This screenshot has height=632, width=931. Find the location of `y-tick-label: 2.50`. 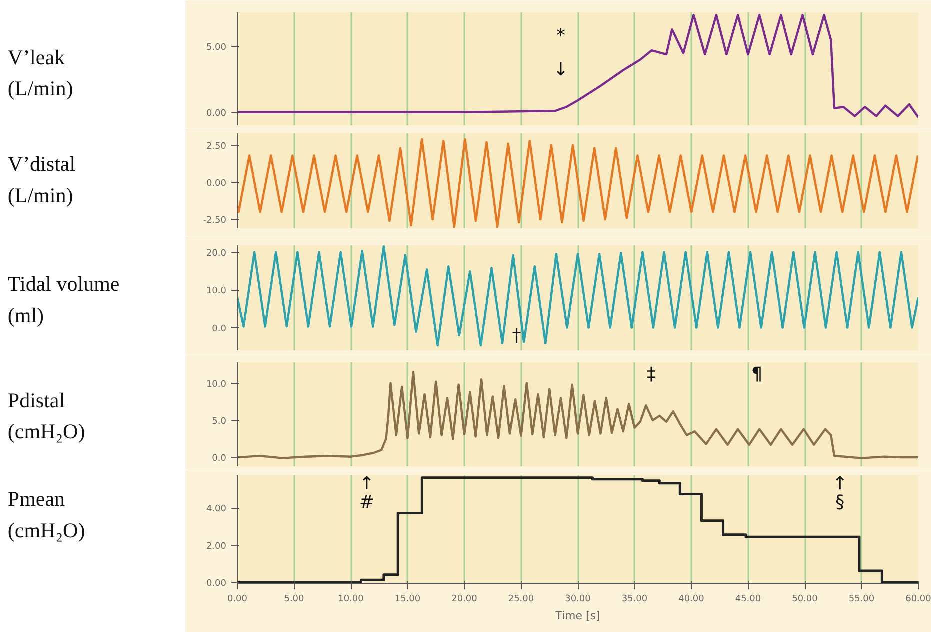

y-tick-label: 2.50 is located at coordinates (216, 147).